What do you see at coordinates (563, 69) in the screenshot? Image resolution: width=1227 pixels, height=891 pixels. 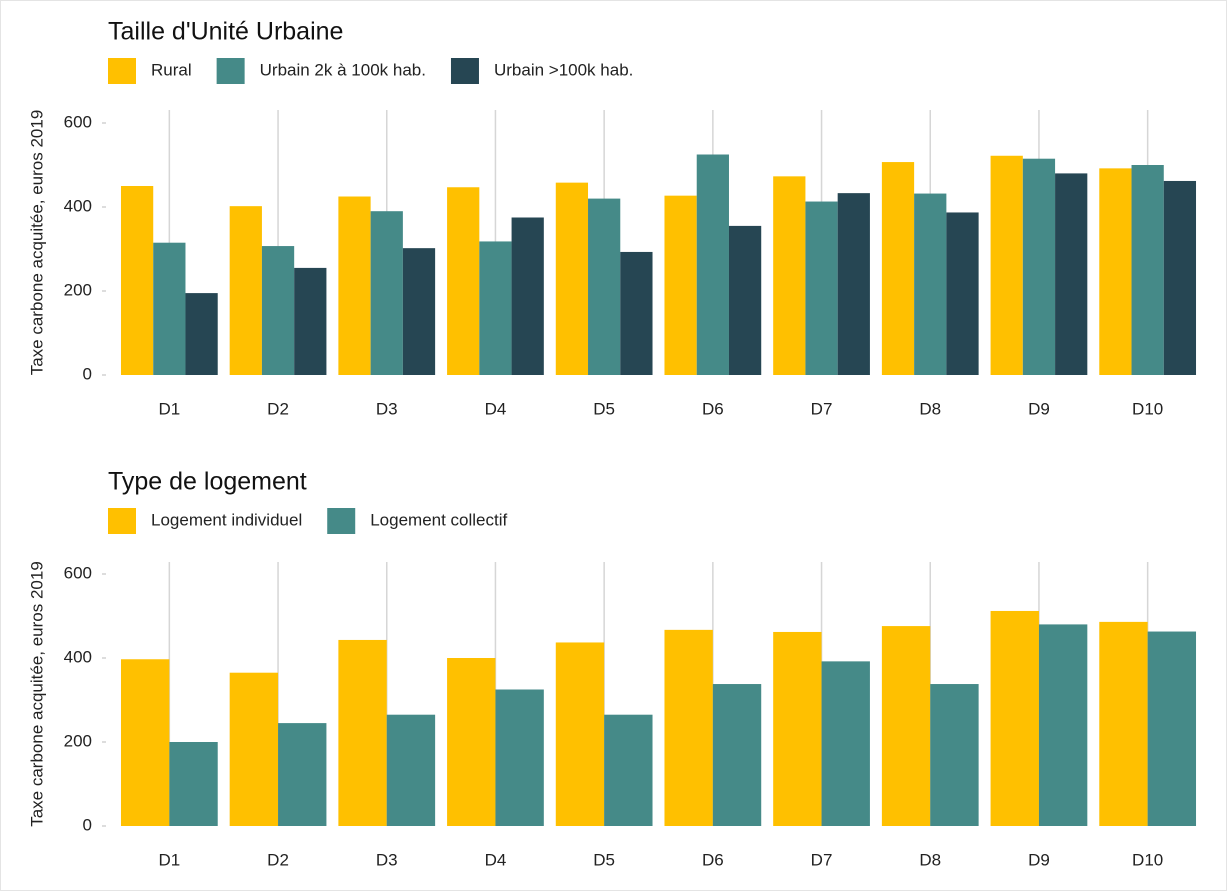 I see `legend-label: Urbain >100k hab.` at bounding box center [563, 69].